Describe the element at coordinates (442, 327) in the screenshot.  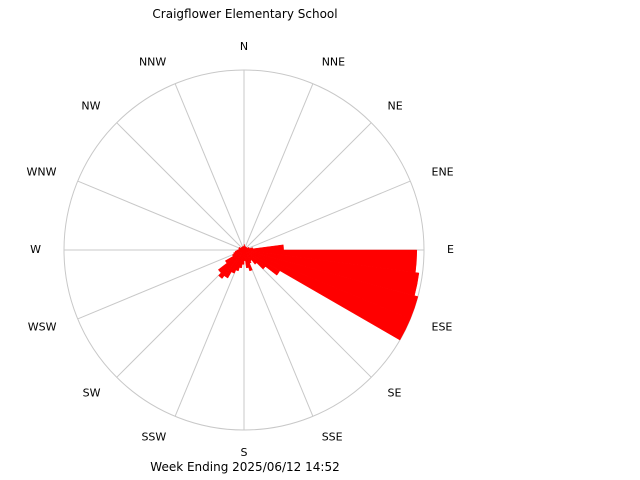
I see `direction-label-ese: ESE` at that location.